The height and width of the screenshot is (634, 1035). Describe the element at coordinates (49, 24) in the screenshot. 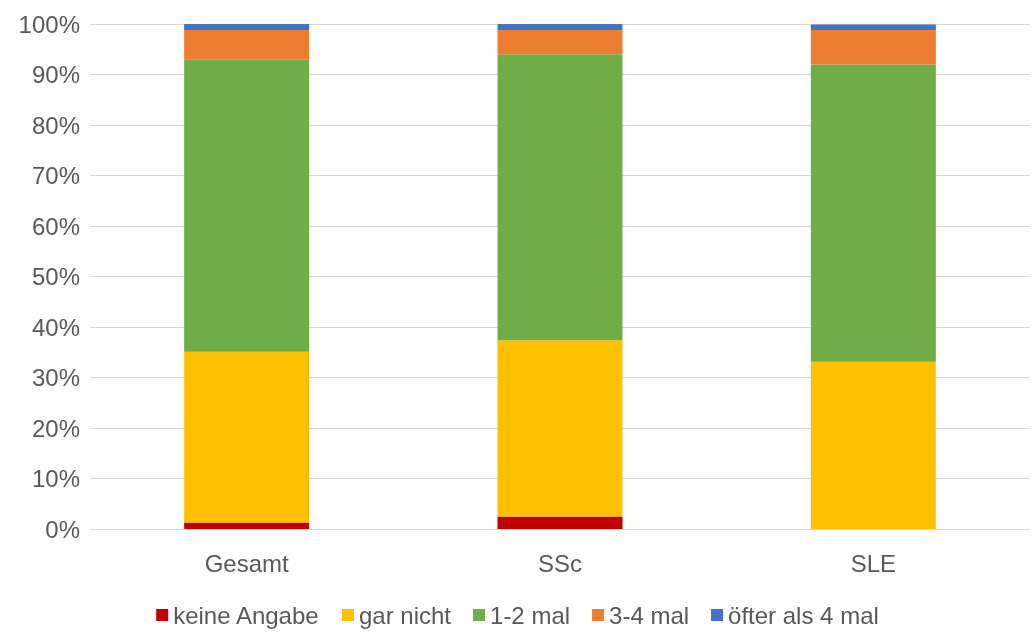

I see `y-tick-label: 100%` at that location.